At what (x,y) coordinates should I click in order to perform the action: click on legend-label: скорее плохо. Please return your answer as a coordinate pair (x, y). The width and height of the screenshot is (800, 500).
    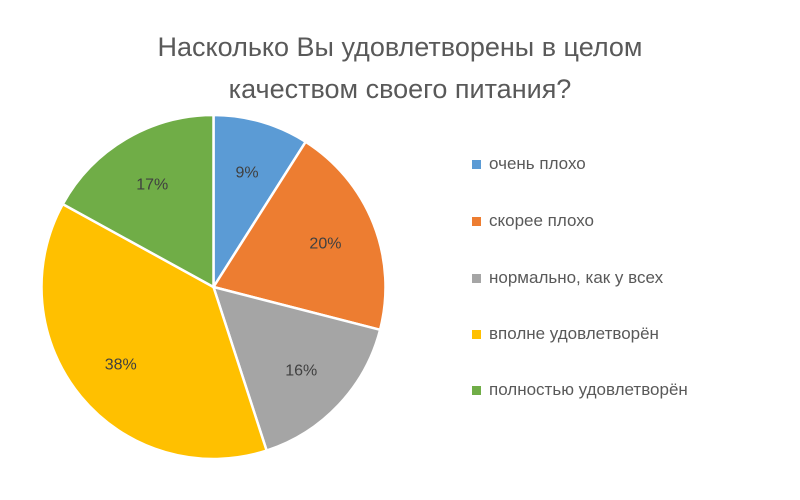
    Looking at the image, I should click on (542, 220).